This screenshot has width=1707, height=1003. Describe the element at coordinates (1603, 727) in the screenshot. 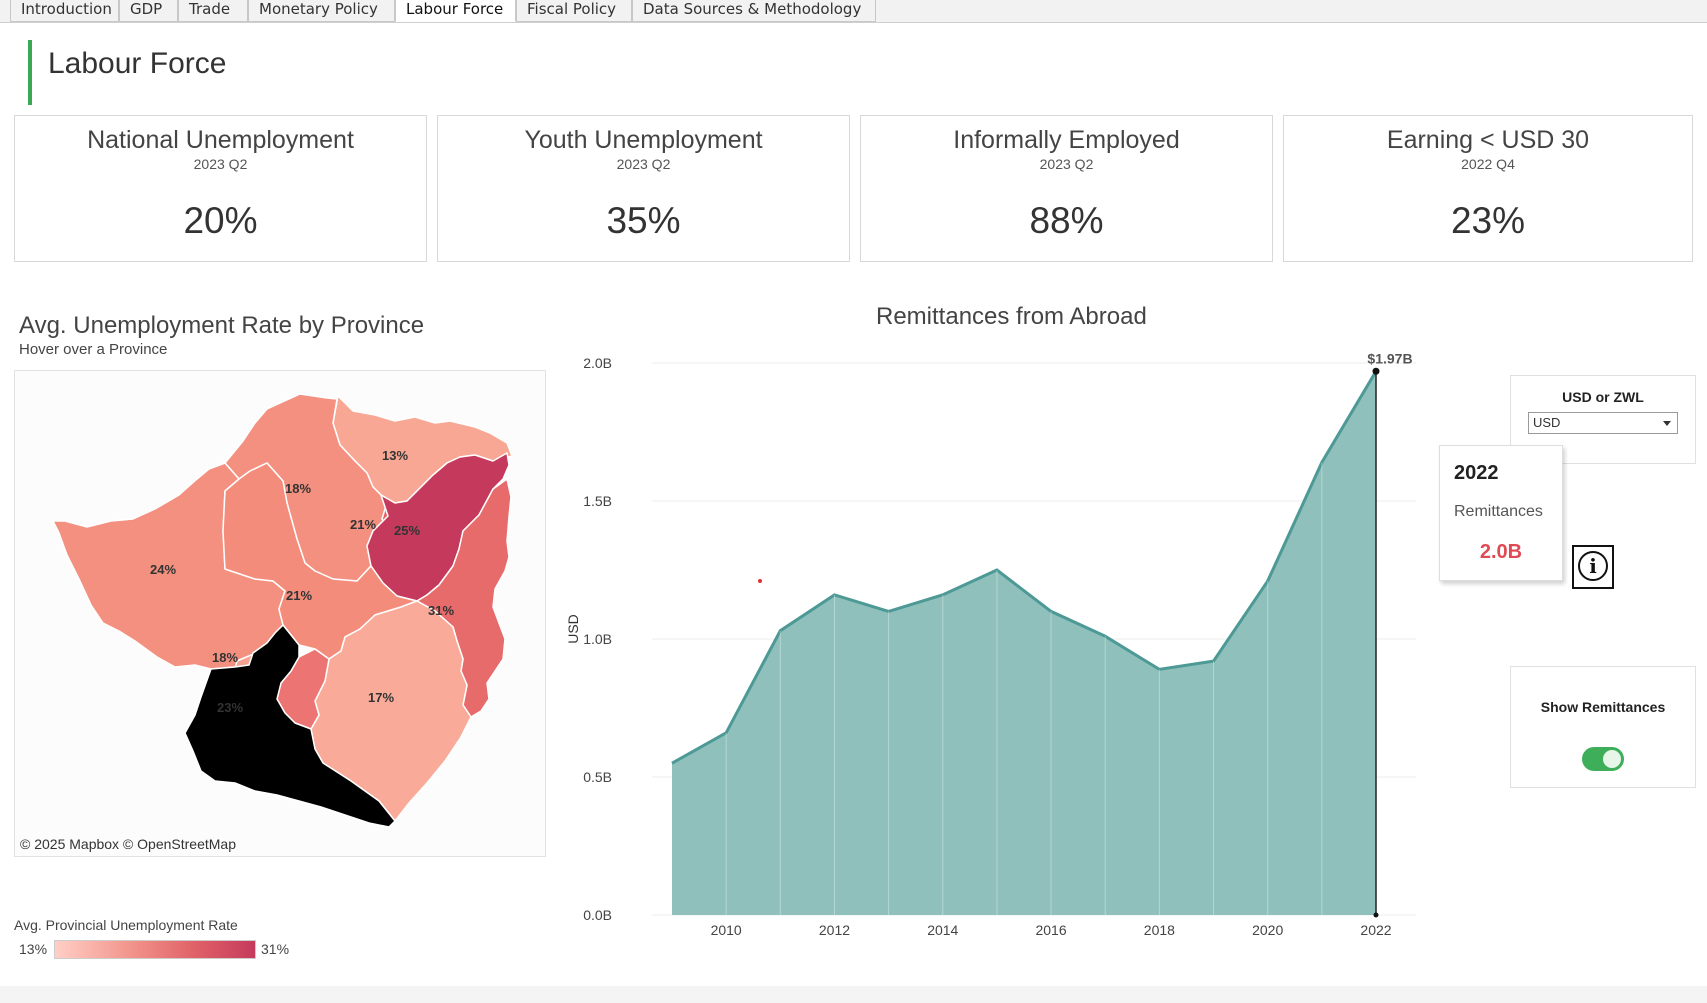

I see `show-remittances-panel: Show Remittances` at that location.